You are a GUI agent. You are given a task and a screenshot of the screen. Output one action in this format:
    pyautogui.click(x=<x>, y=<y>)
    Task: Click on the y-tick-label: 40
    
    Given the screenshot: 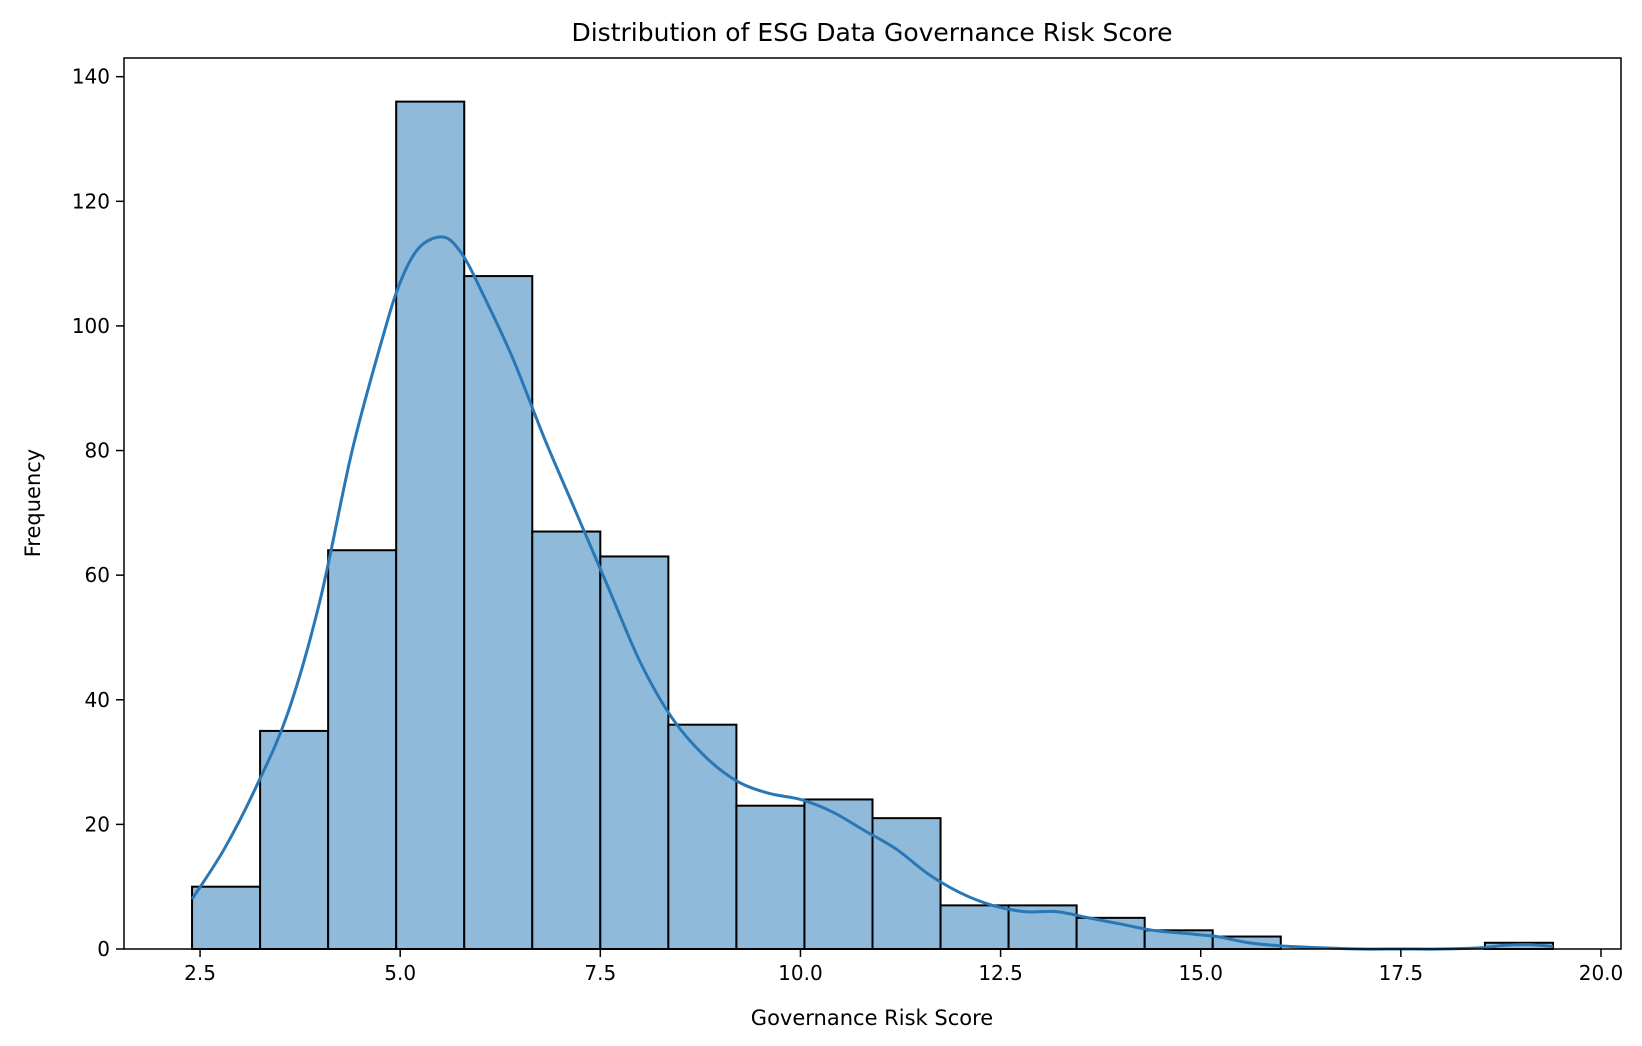 What is the action you would take?
    pyautogui.click(x=97, y=700)
    